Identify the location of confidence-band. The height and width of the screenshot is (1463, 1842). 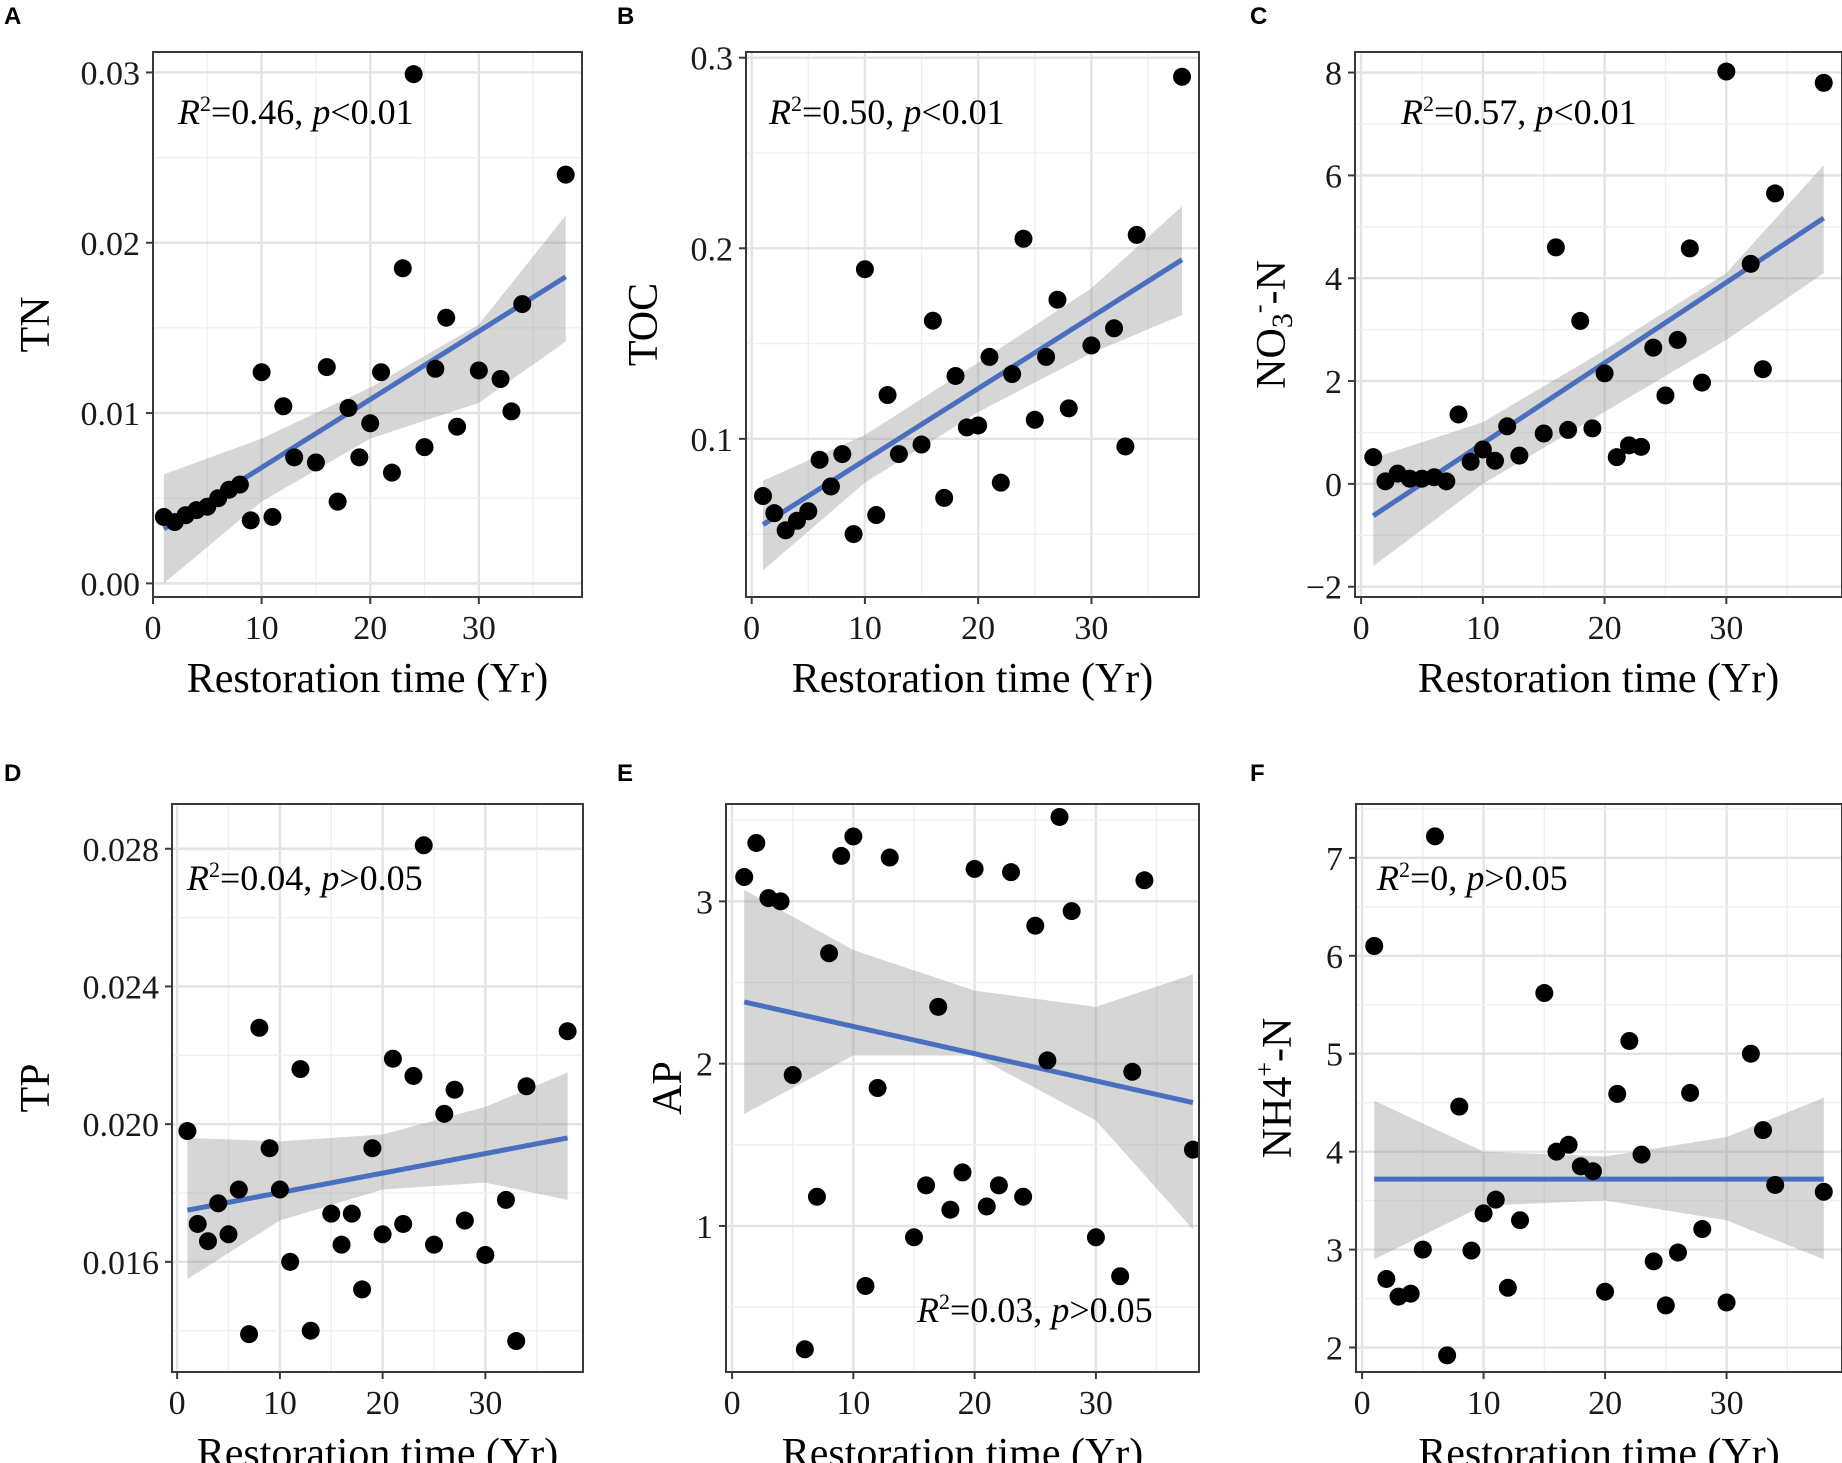
(364, 399).